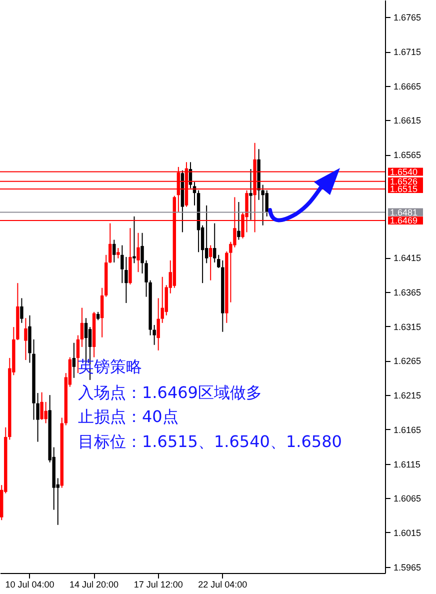 The height and width of the screenshot is (594, 436). Describe the element at coordinates (408, 499) in the screenshot. I see `y-tick-label: 1.6065` at that location.